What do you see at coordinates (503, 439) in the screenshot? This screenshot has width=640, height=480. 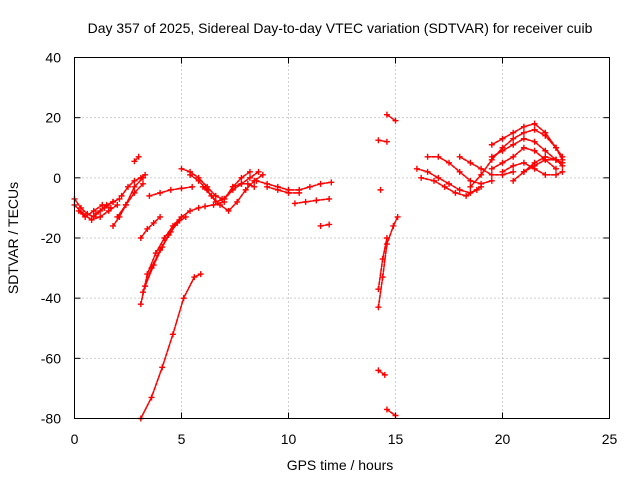 I see `x-tick-label: 20` at bounding box center [503, 439].